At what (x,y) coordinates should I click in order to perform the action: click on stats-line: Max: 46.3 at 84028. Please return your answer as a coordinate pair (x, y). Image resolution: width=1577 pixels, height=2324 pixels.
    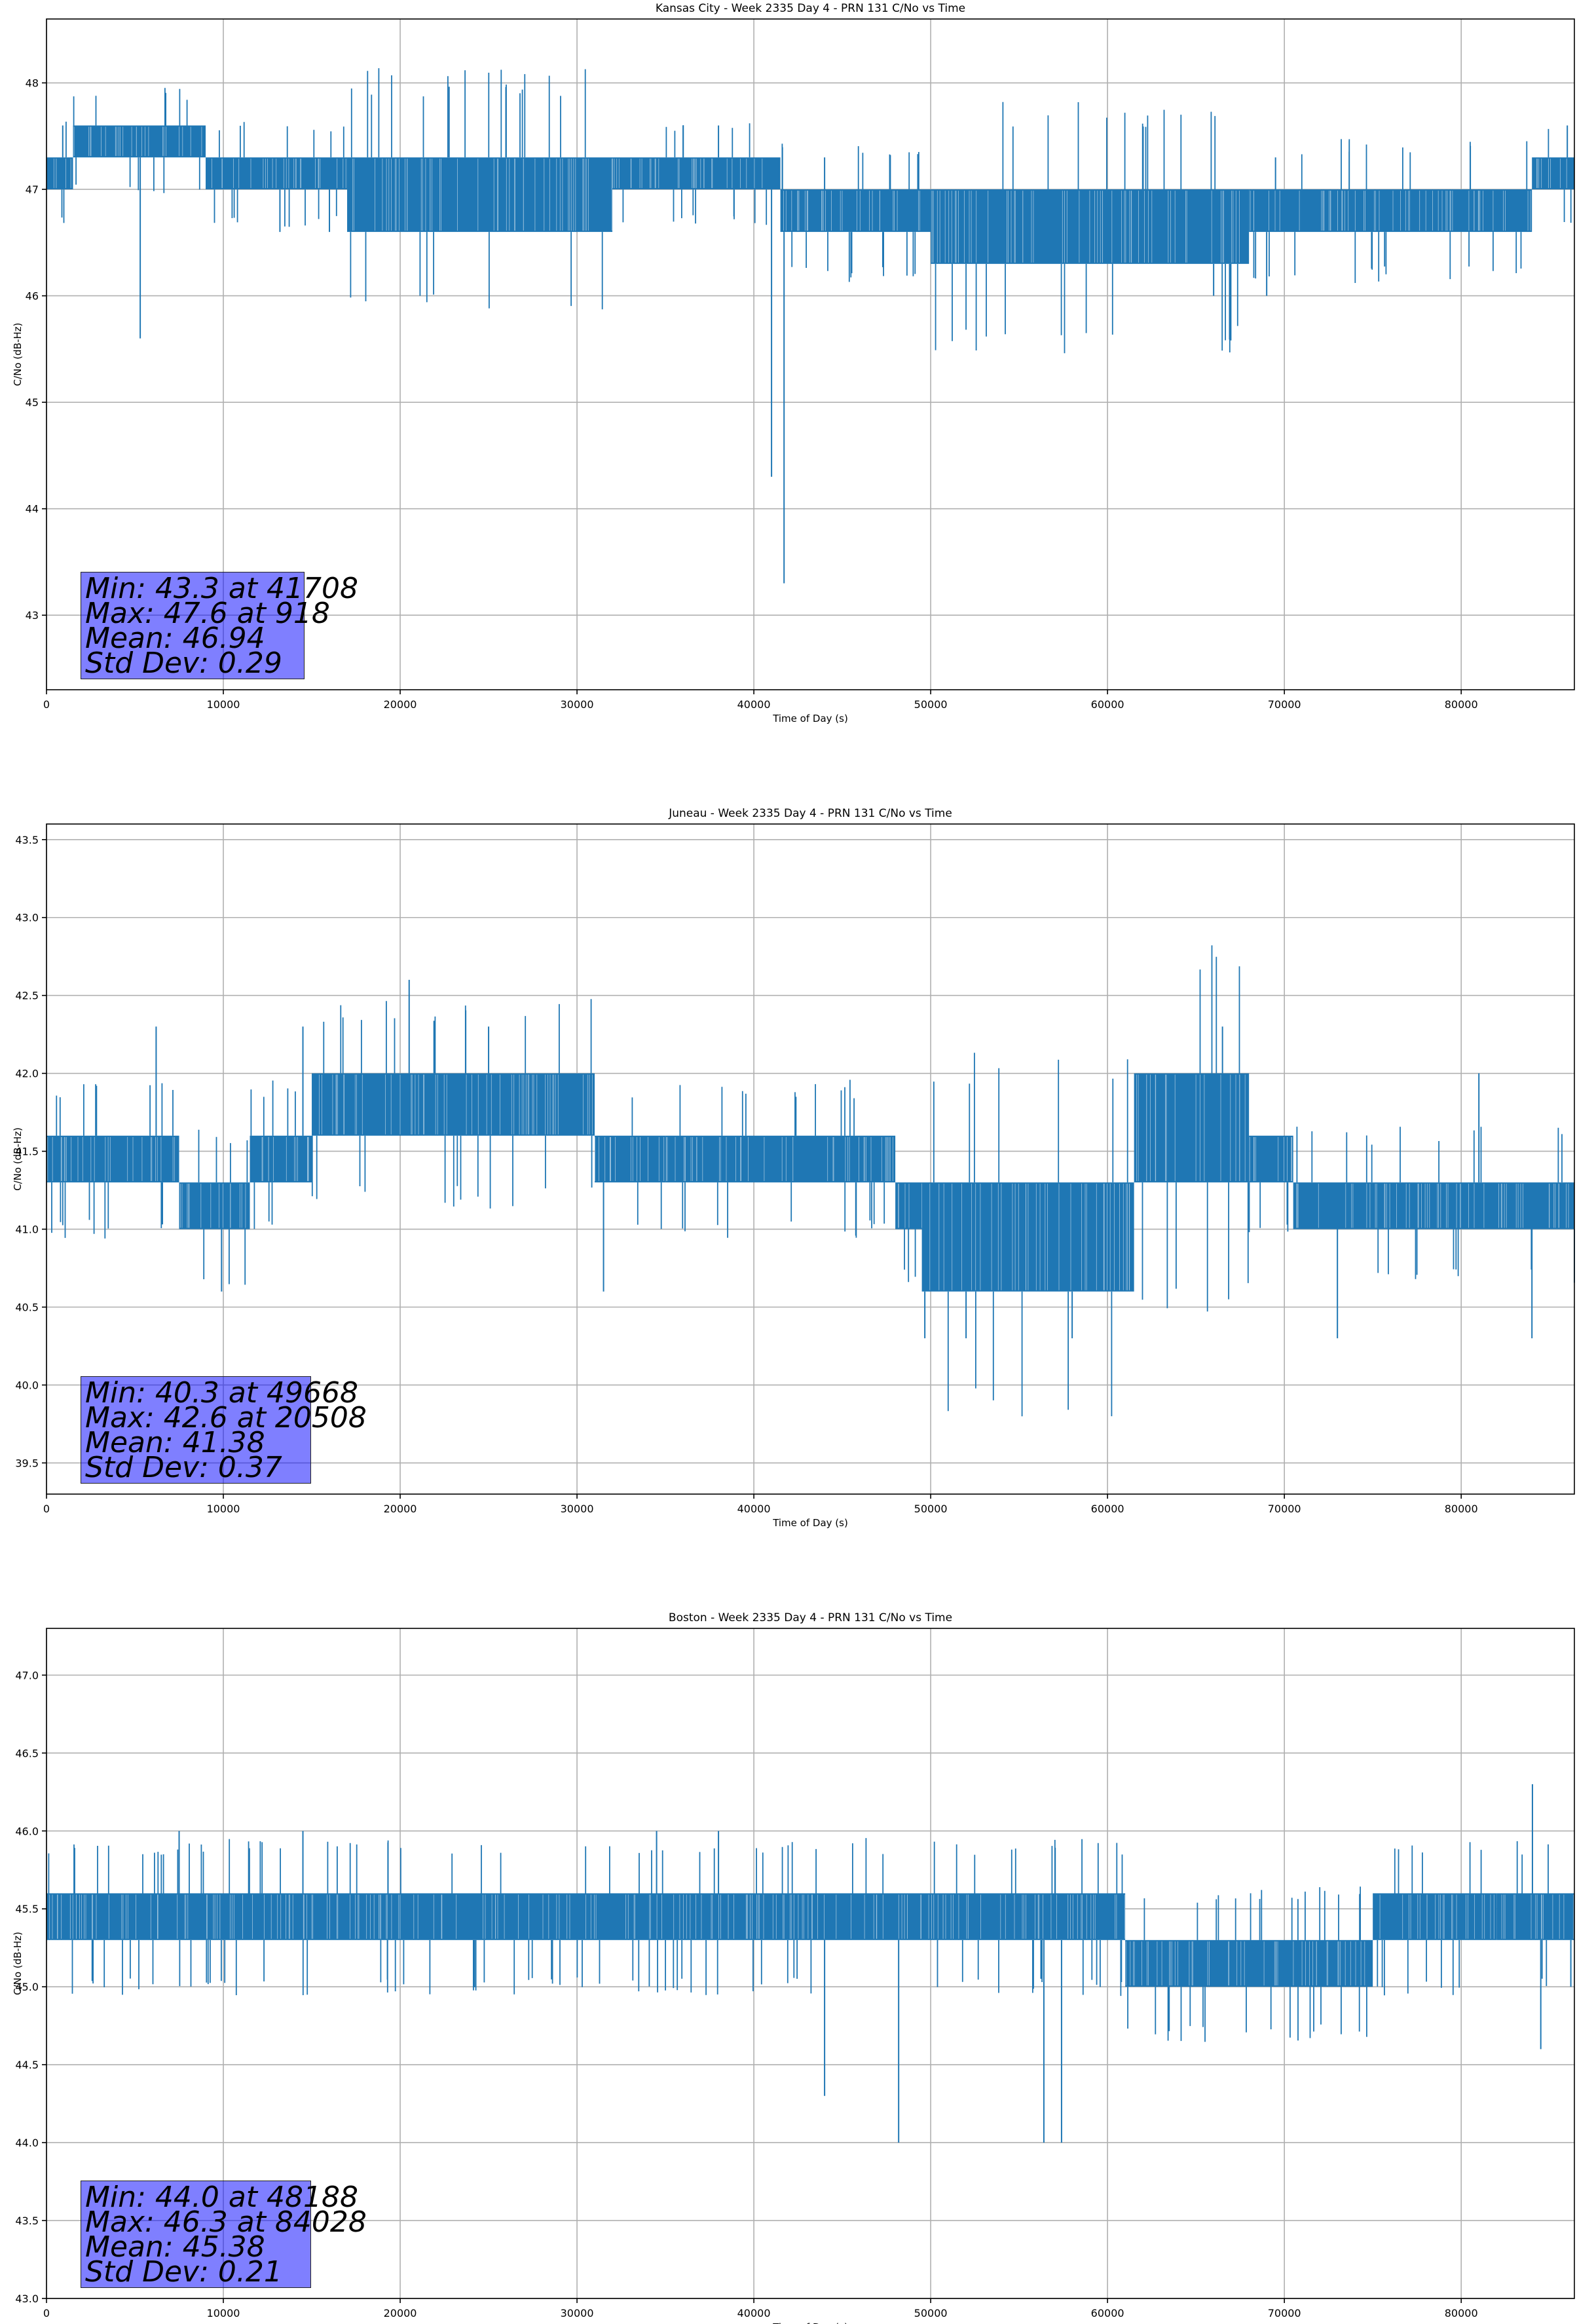
    Looking at the image, I should click on (226, 2222).